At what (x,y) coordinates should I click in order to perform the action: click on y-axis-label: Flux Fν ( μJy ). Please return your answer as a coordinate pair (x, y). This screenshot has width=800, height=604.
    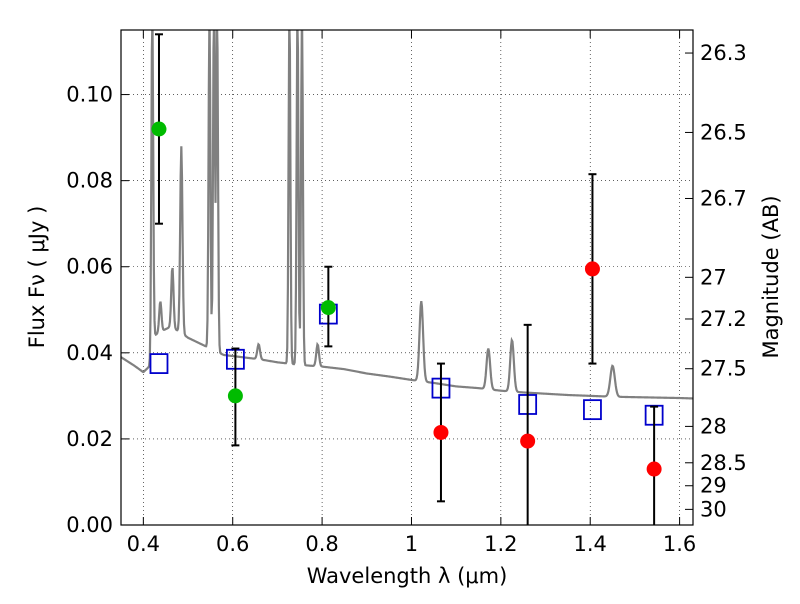
    Looking at the image, I should click on (37, 277).